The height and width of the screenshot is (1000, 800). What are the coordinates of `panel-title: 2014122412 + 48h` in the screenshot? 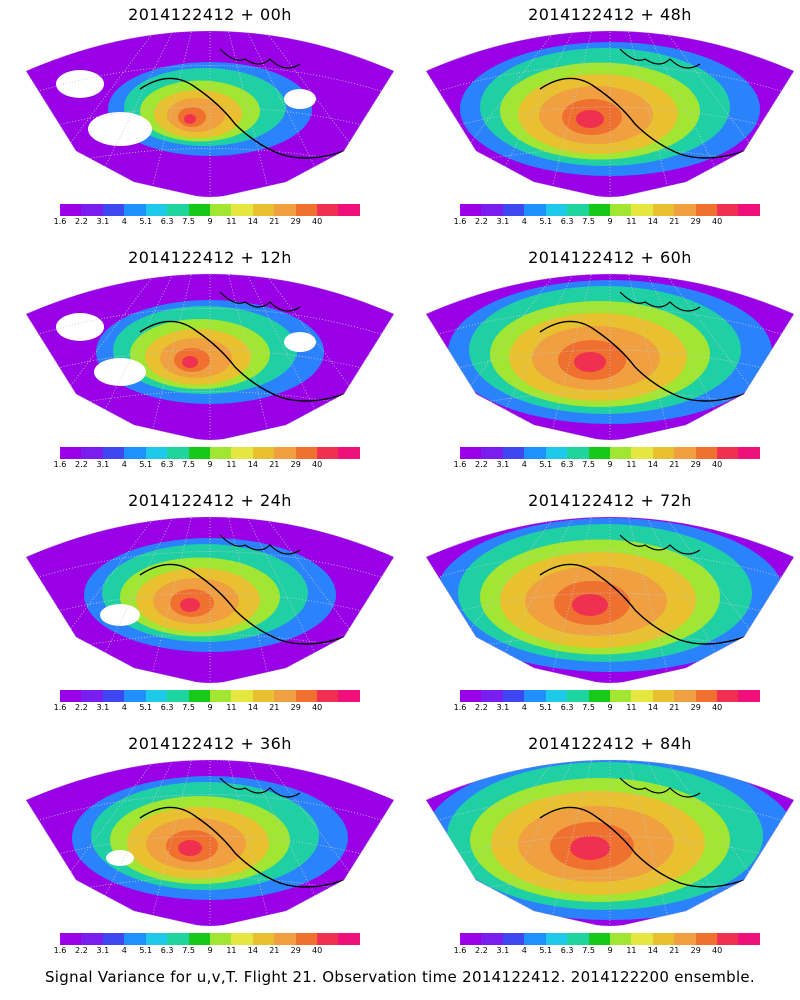 It's located at (610, 14).